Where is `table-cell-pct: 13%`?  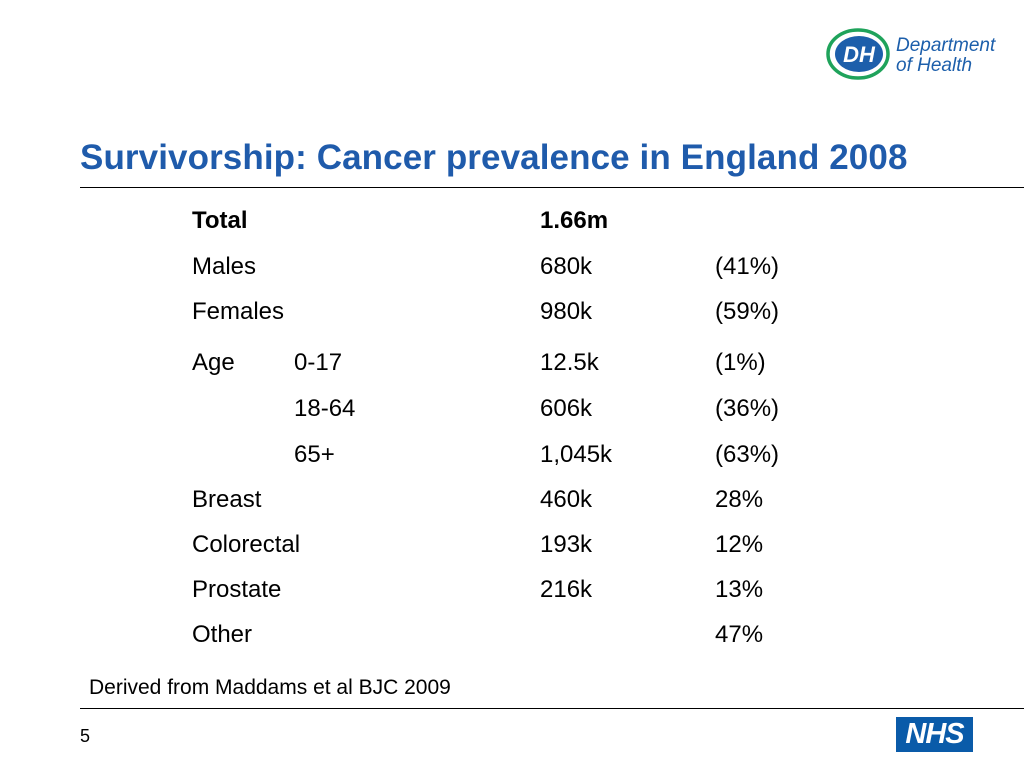
table-cell-pct: 13% is located at coordinates (739, 589).